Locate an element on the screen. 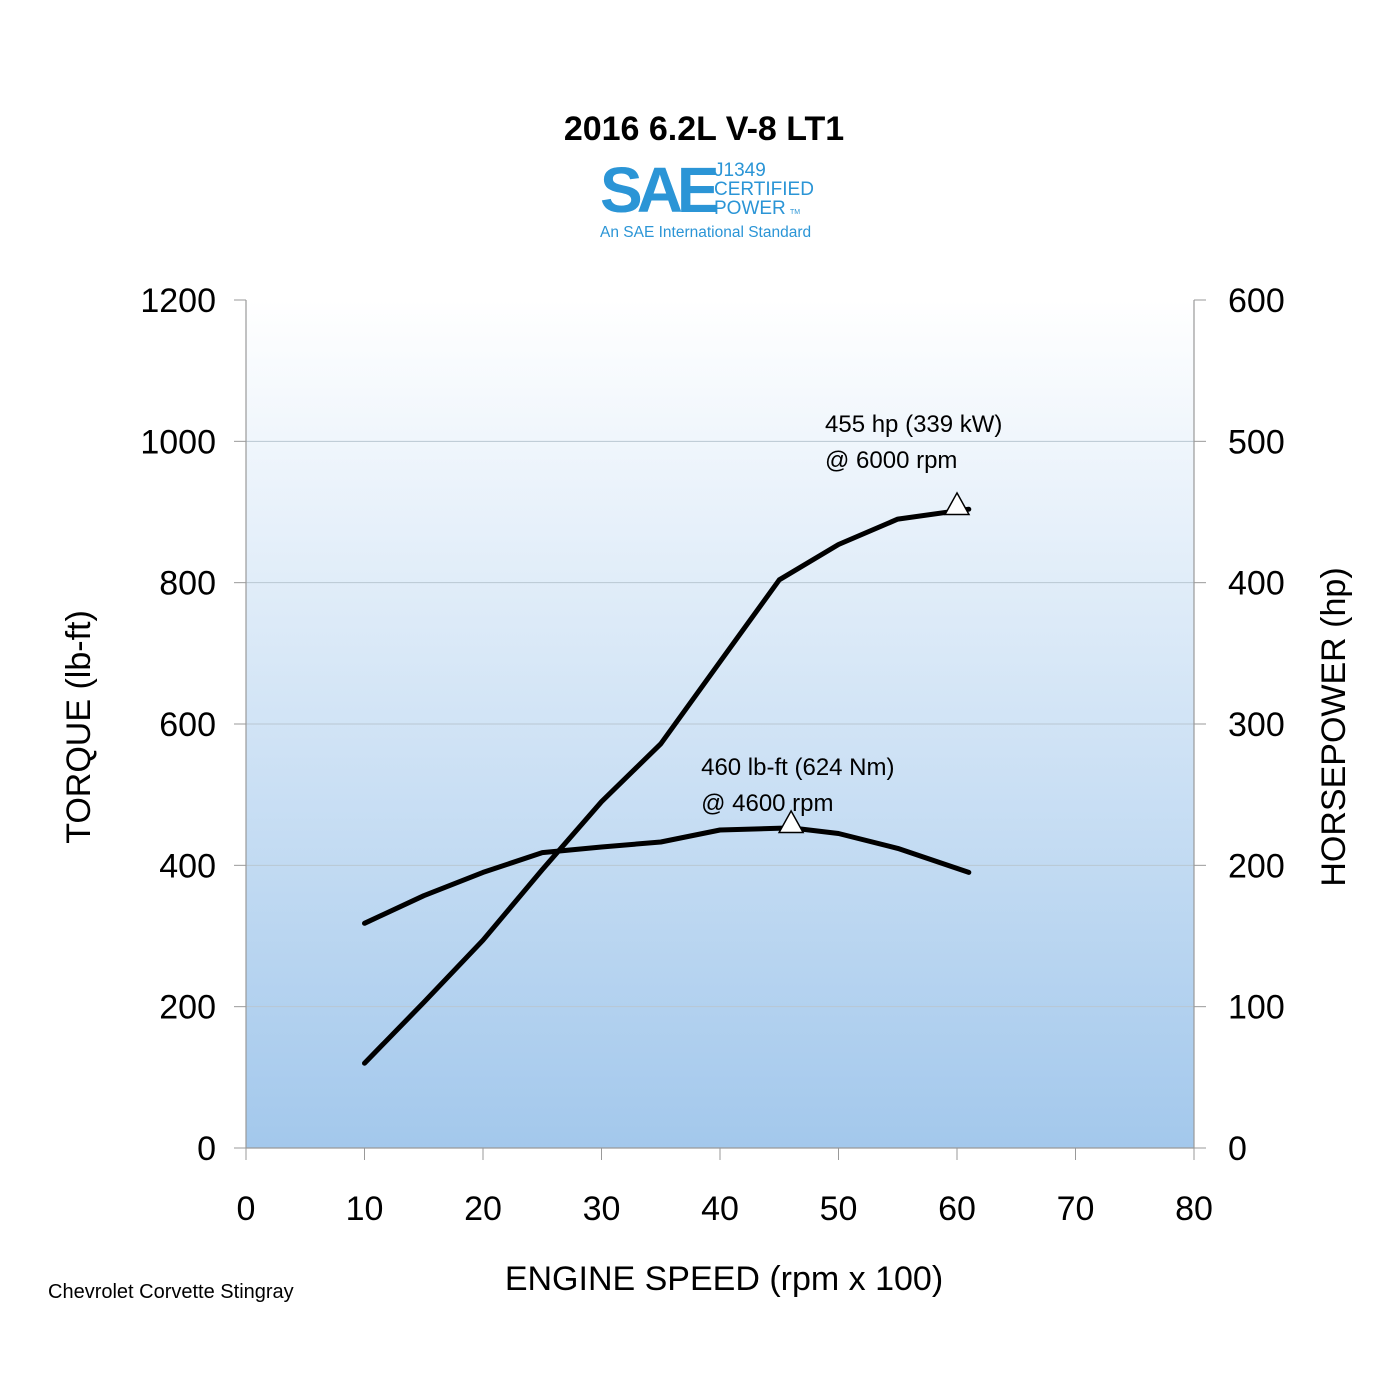  x-tick-label: 50 is located at coordinates (839, 1209).